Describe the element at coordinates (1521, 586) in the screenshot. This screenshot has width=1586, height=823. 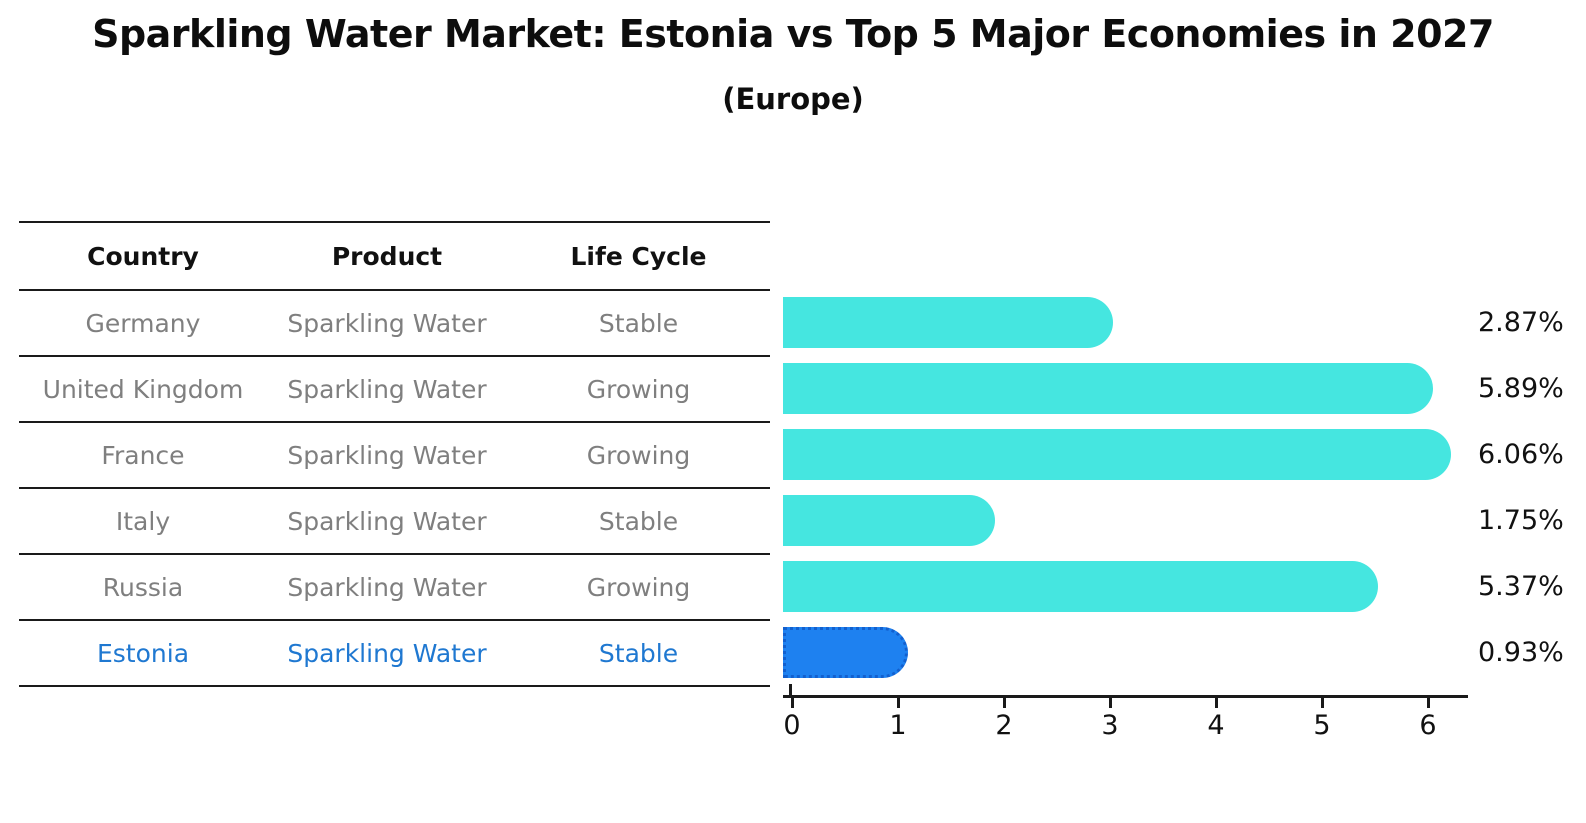
I see `value-label-russia: 5.37%` at that location.